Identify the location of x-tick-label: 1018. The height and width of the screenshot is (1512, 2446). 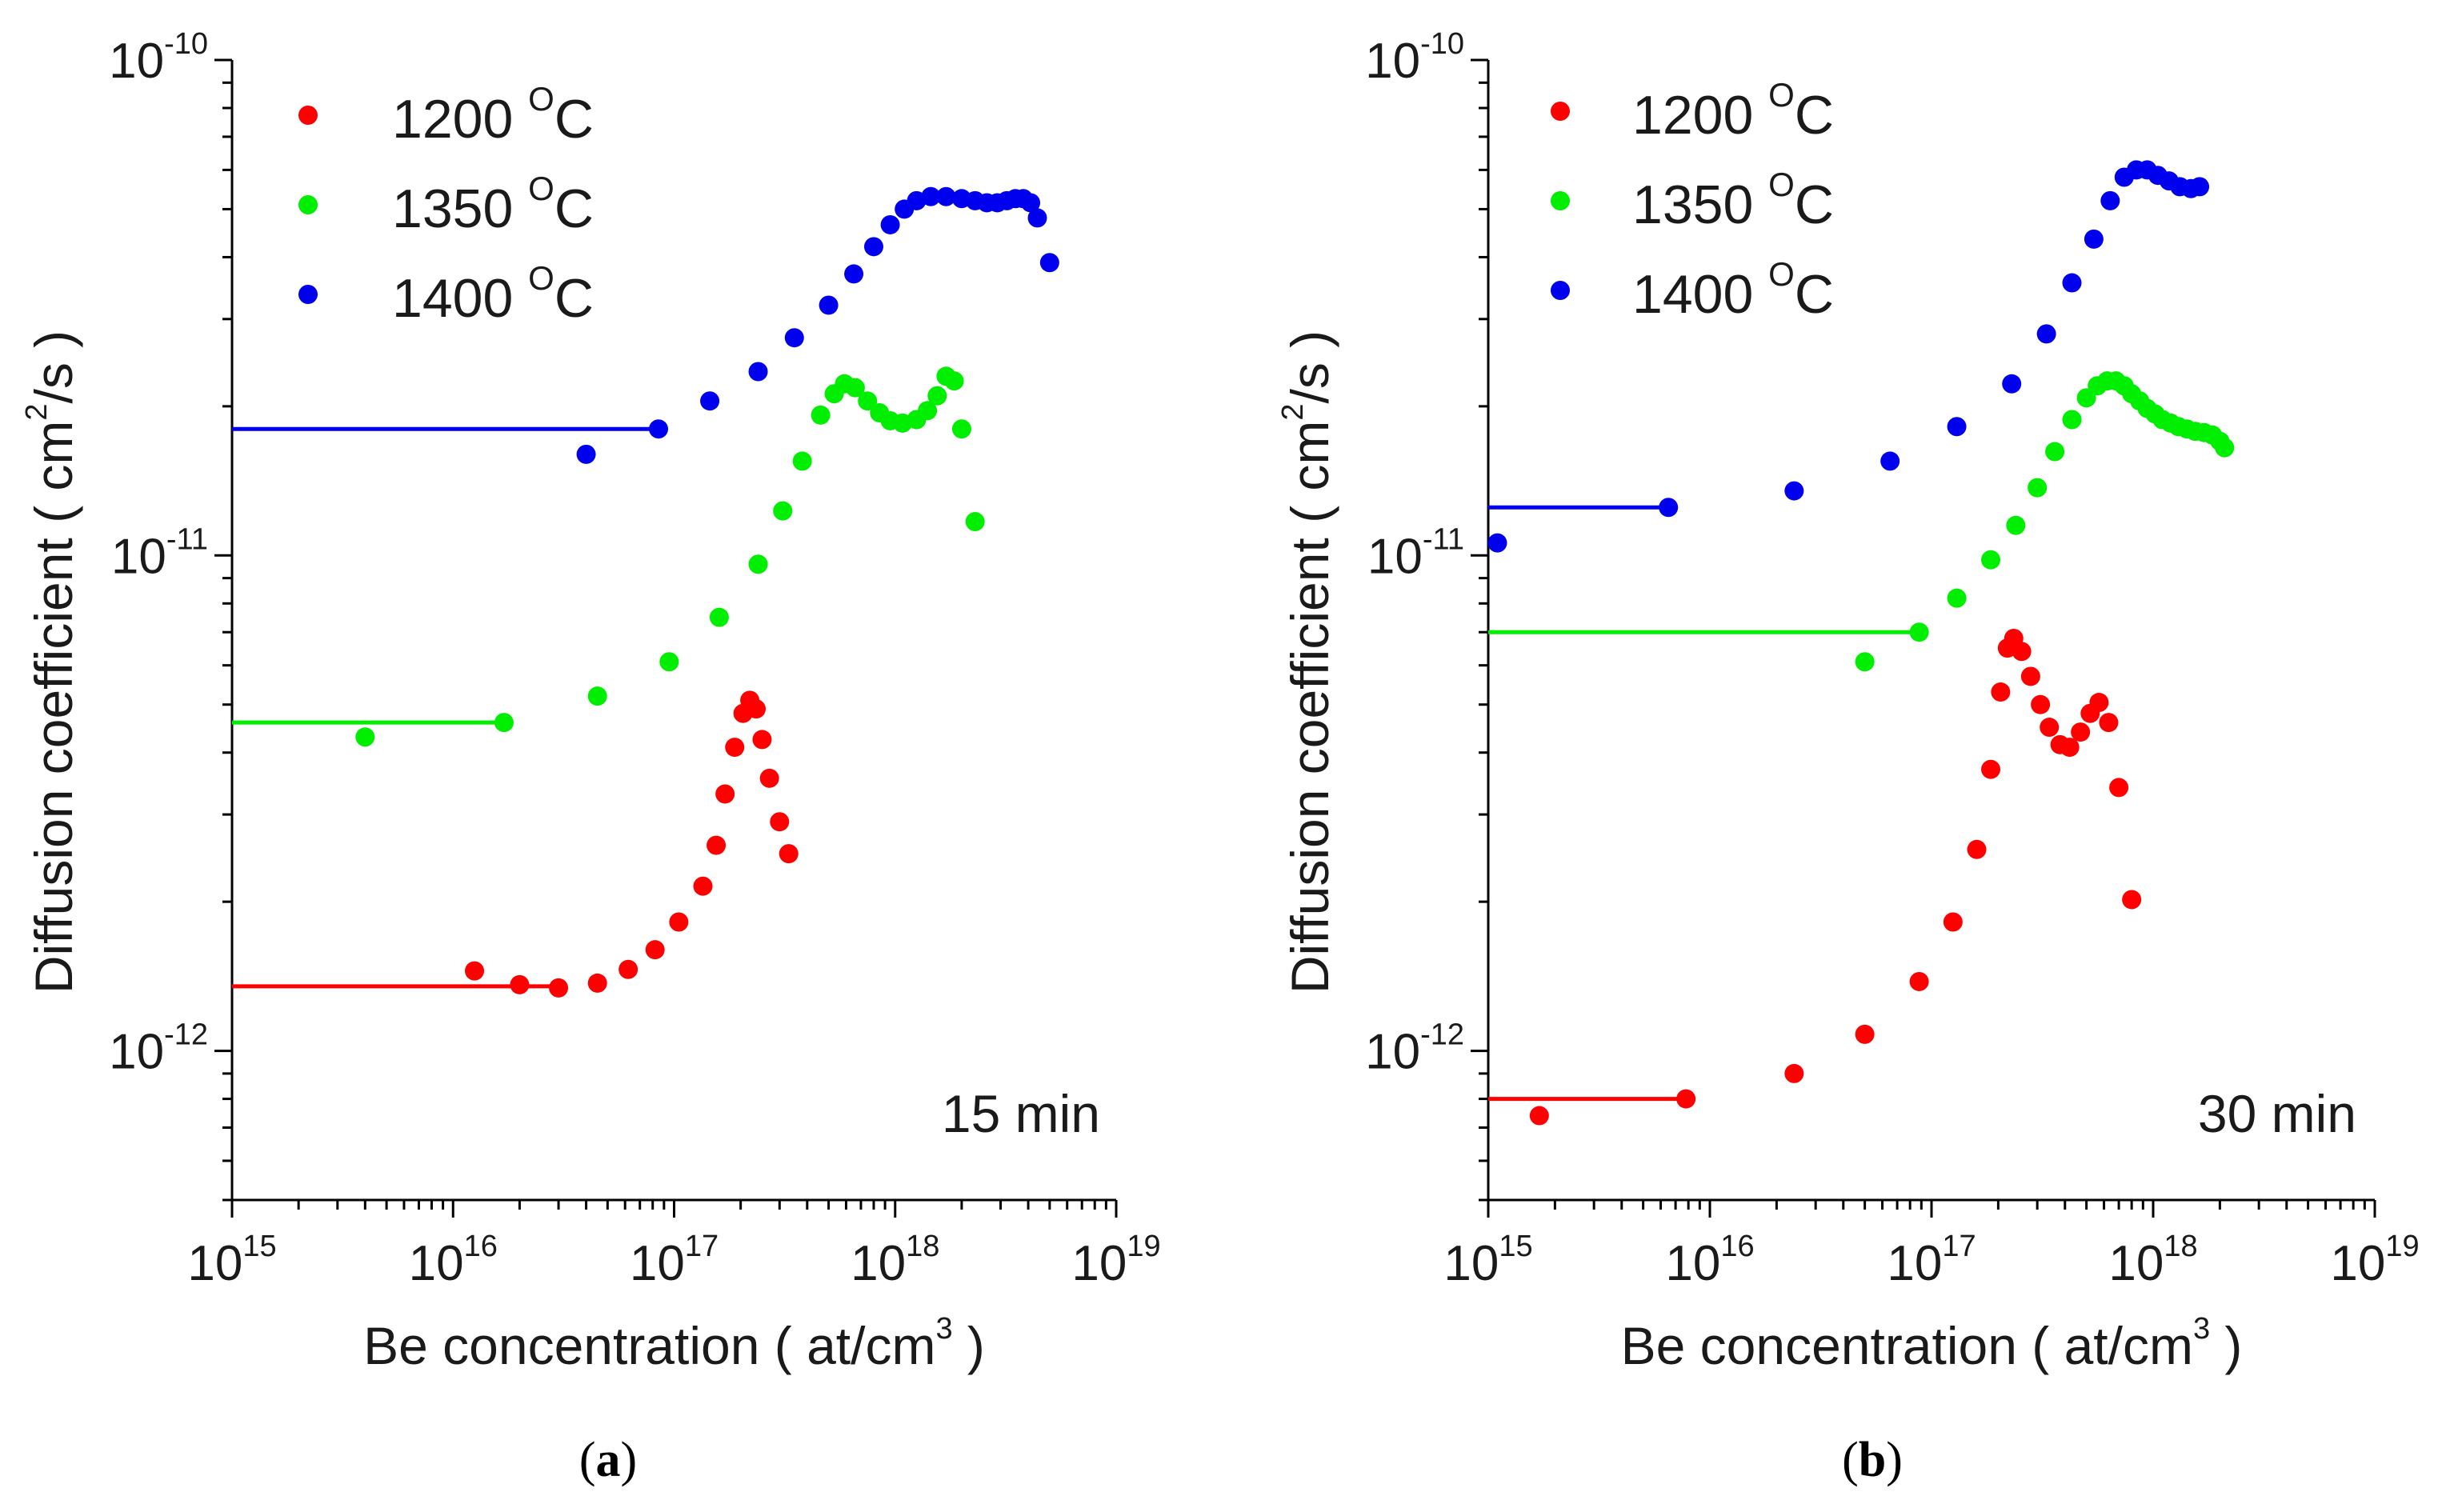
(2152, 1260).